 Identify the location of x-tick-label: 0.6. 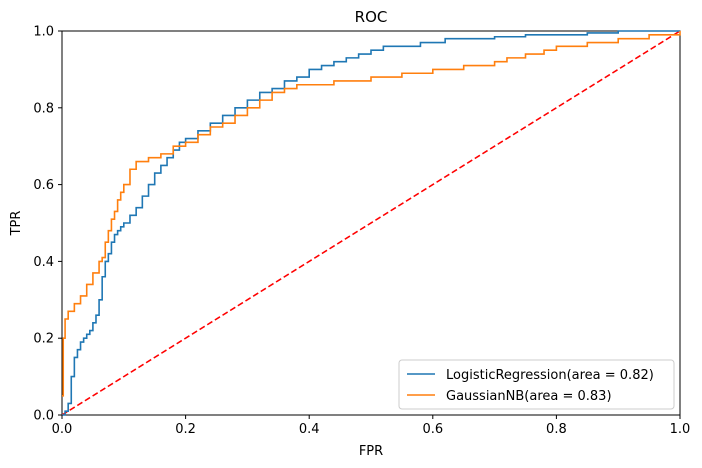
(432, 429).